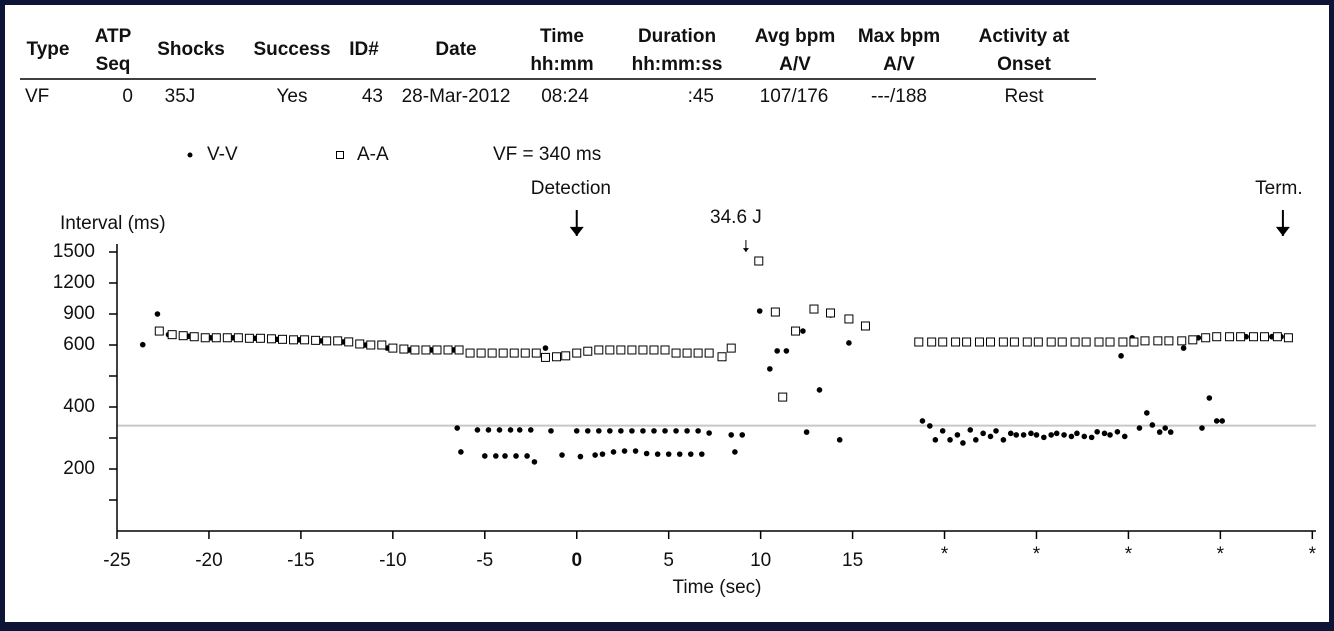 Image resolution: width=1334 pixels, height=631 pixels. Describe the element at coordinates (716, 587) in the screenshot. I see `x-axis-label: Time (sec)` at that location.